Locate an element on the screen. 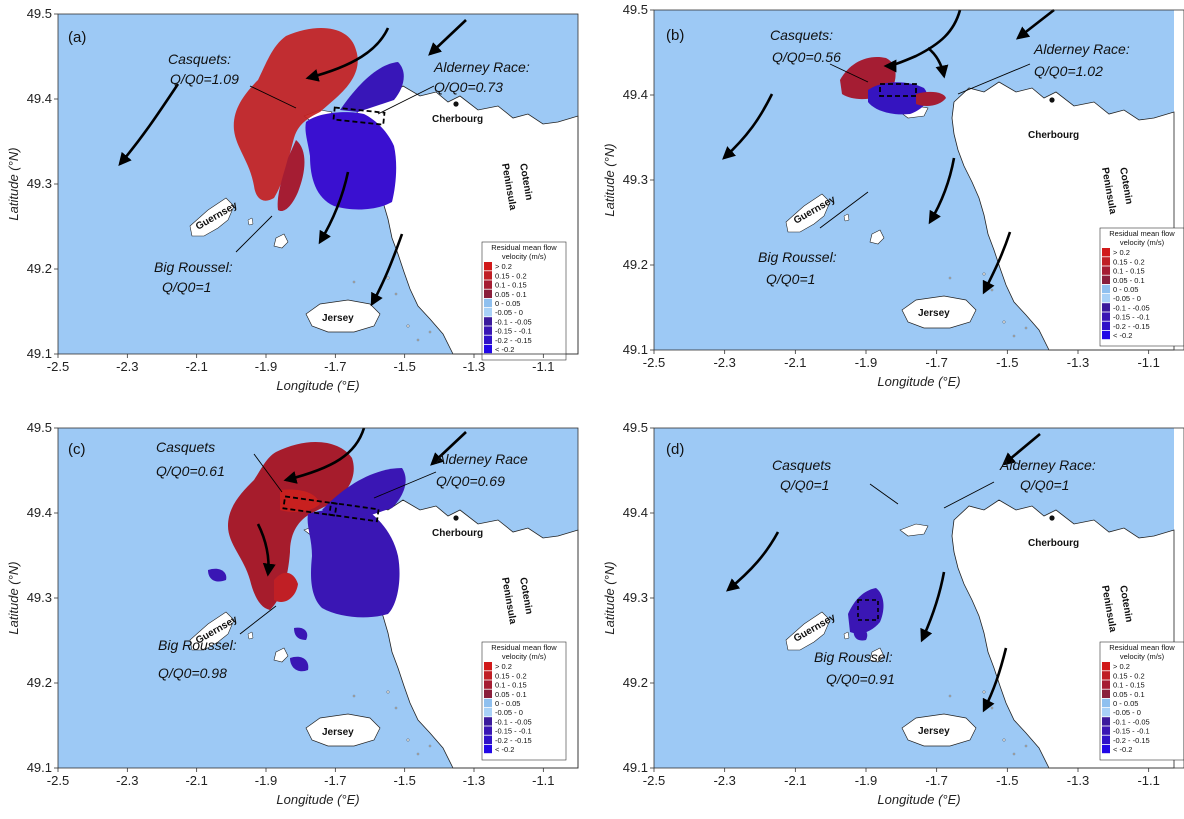 This screenshot has width=1184, height=819. legend-title: Residual mean flow is located at coordinates (524, 247).